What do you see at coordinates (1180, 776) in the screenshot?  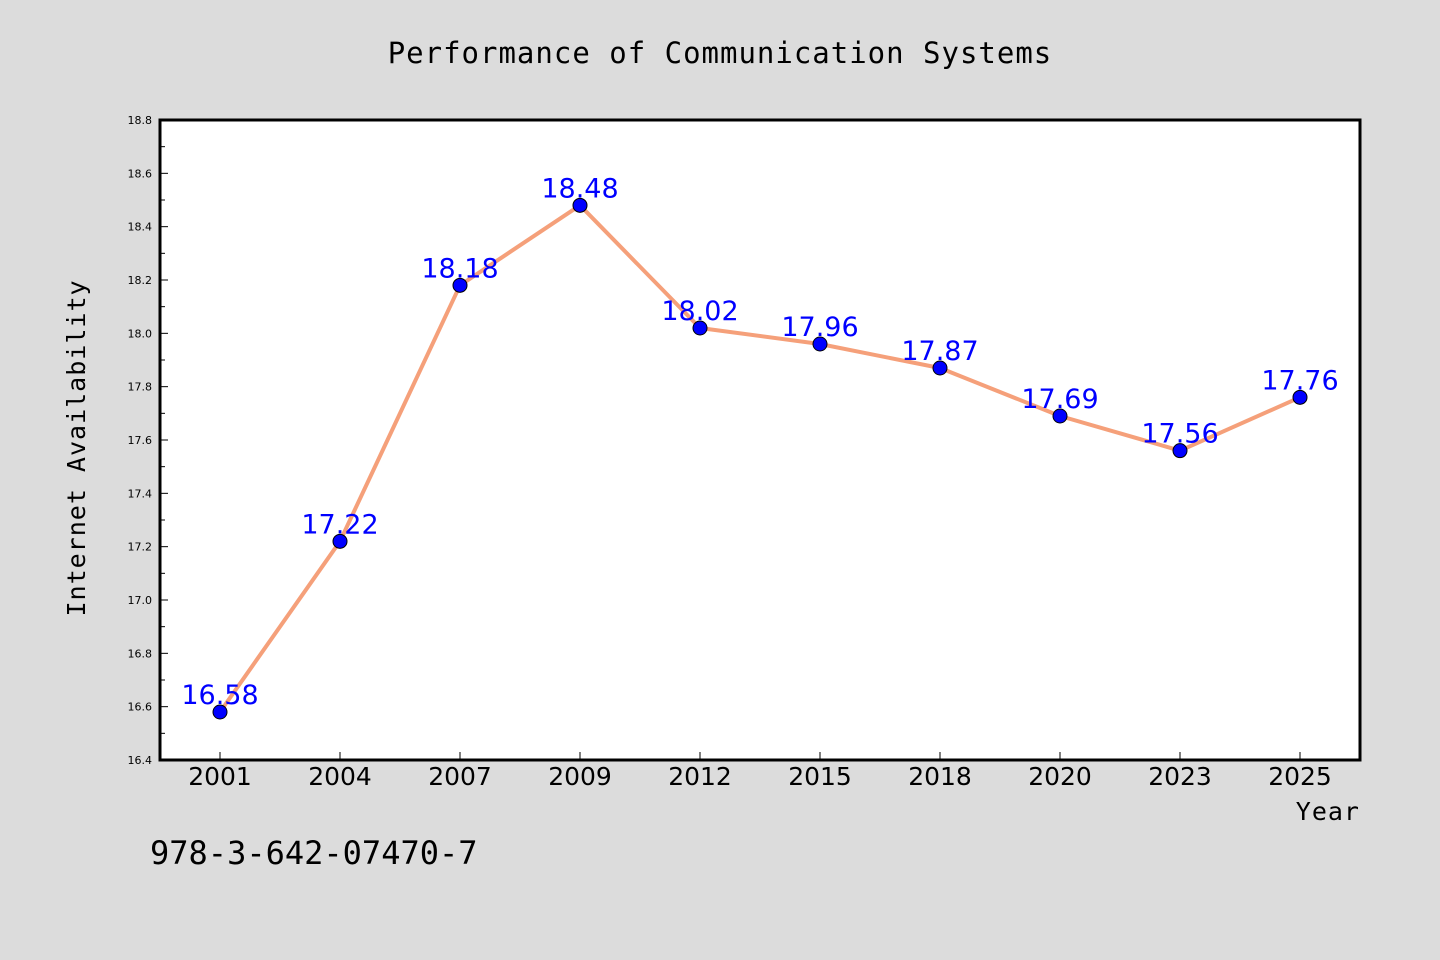 I see `x-tick-label: 2023` at bounding box center [1180, 776].